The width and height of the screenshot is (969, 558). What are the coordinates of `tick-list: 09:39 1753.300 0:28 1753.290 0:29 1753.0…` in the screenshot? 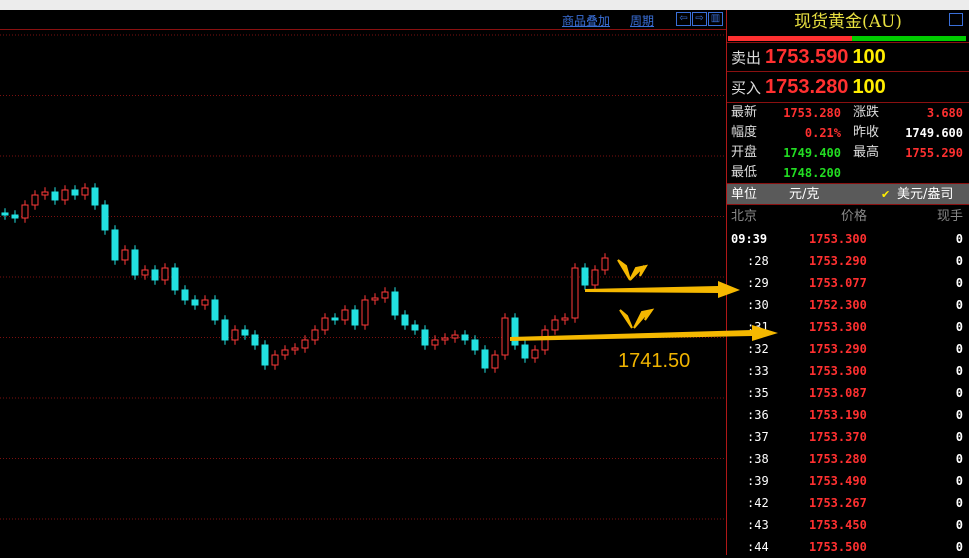 It's located at (848, 393).